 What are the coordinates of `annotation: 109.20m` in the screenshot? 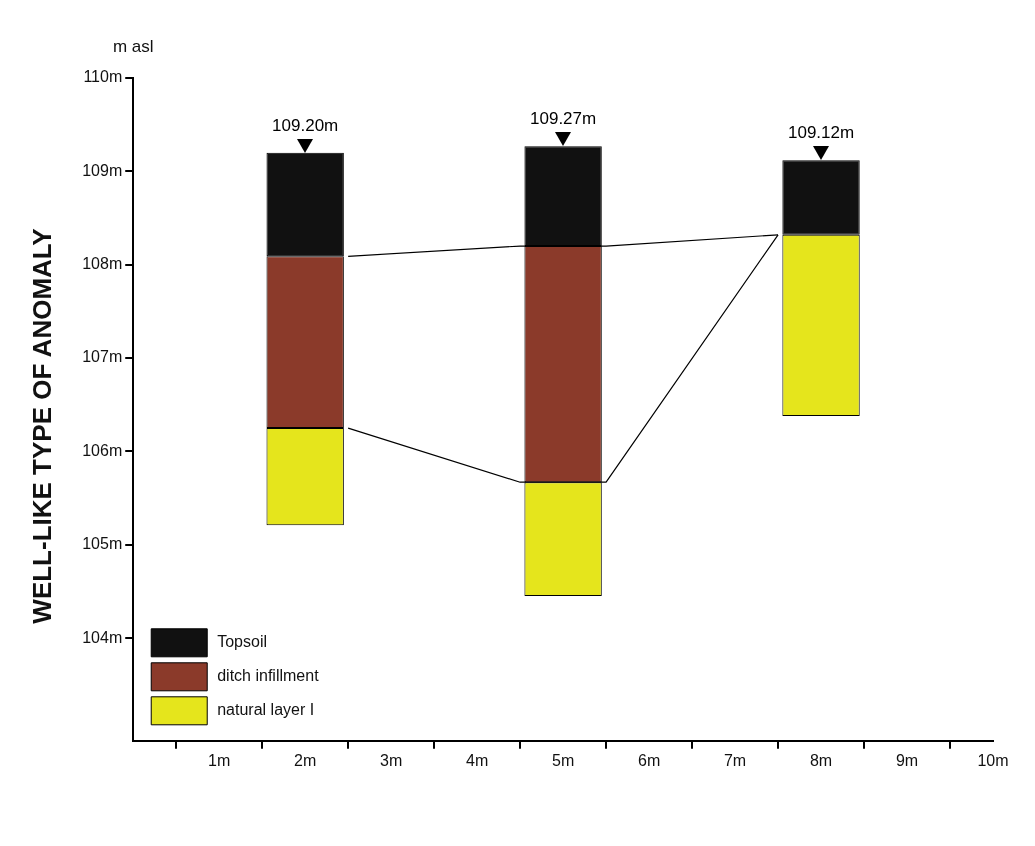 It's located at (305, 125).